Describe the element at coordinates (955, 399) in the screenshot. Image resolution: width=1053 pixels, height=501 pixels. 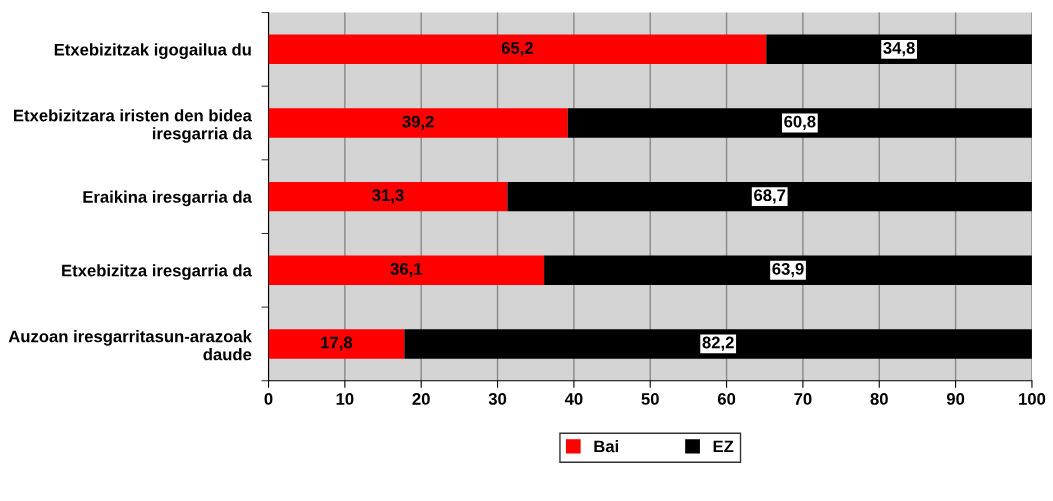
I see `x-tick-label: 90` at that location.